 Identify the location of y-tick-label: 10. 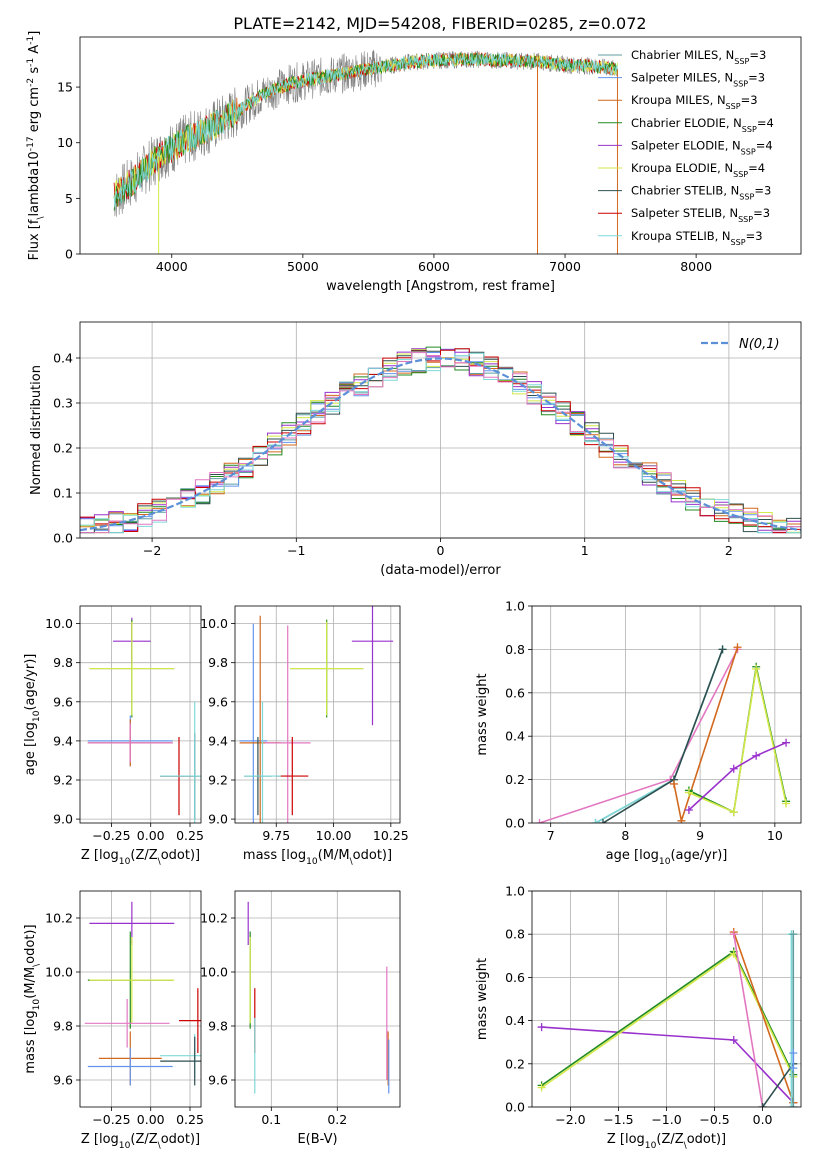
(65, 142).